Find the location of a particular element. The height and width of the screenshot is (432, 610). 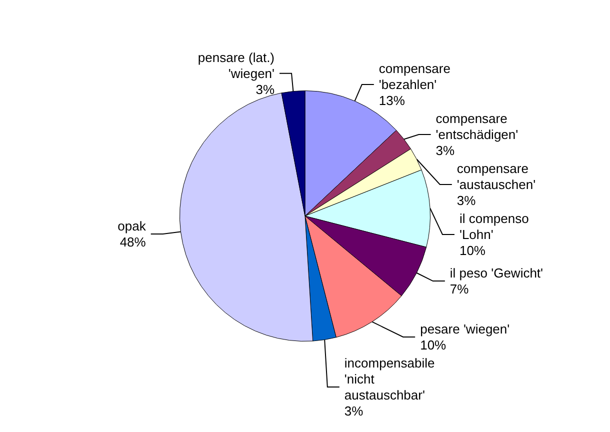

data-label: 13% is located at coordinates (392, 100).